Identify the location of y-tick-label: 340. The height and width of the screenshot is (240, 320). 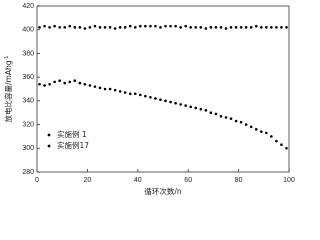
(28, 101).